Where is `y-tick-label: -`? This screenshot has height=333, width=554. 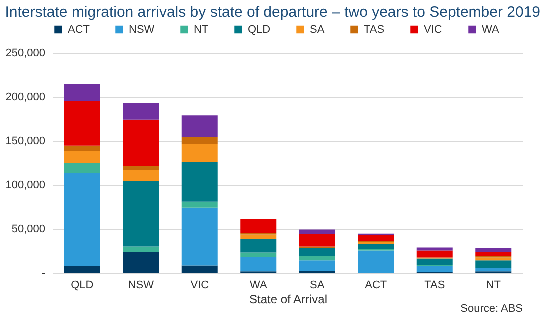 y-tick-label: - is located at coordinates (44, 274).